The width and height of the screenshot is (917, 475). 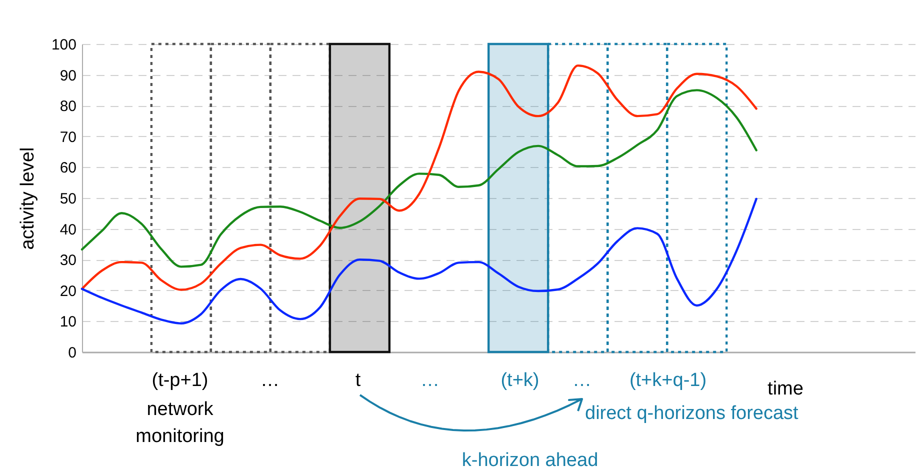 What do you see at coordinates (68, 168) in the screenshot?
I see `y-tick-label: 60` at bounding box center [68, 168].